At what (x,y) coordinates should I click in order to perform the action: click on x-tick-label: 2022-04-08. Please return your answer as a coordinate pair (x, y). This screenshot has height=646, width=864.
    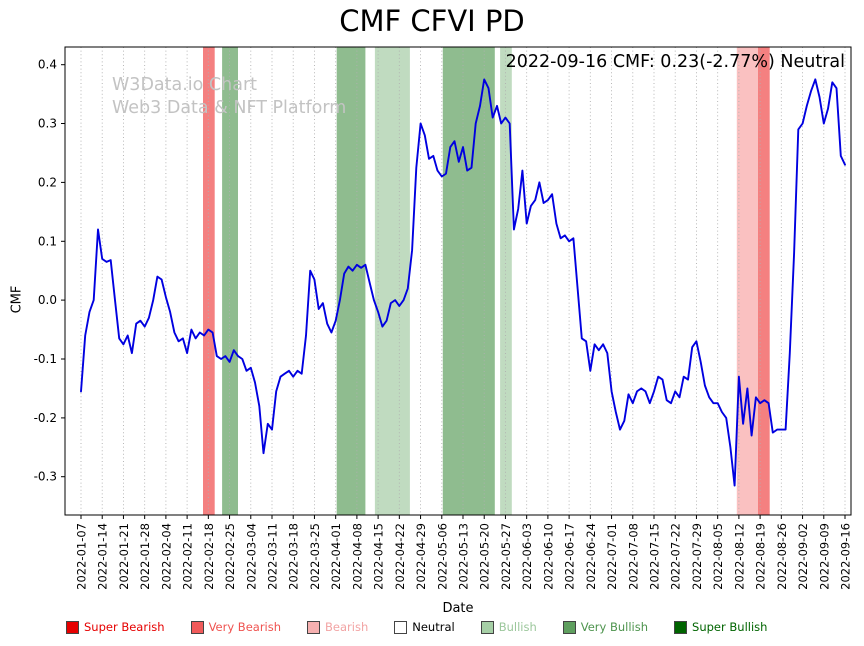
    Looking at the image, I should click on (357, 556).